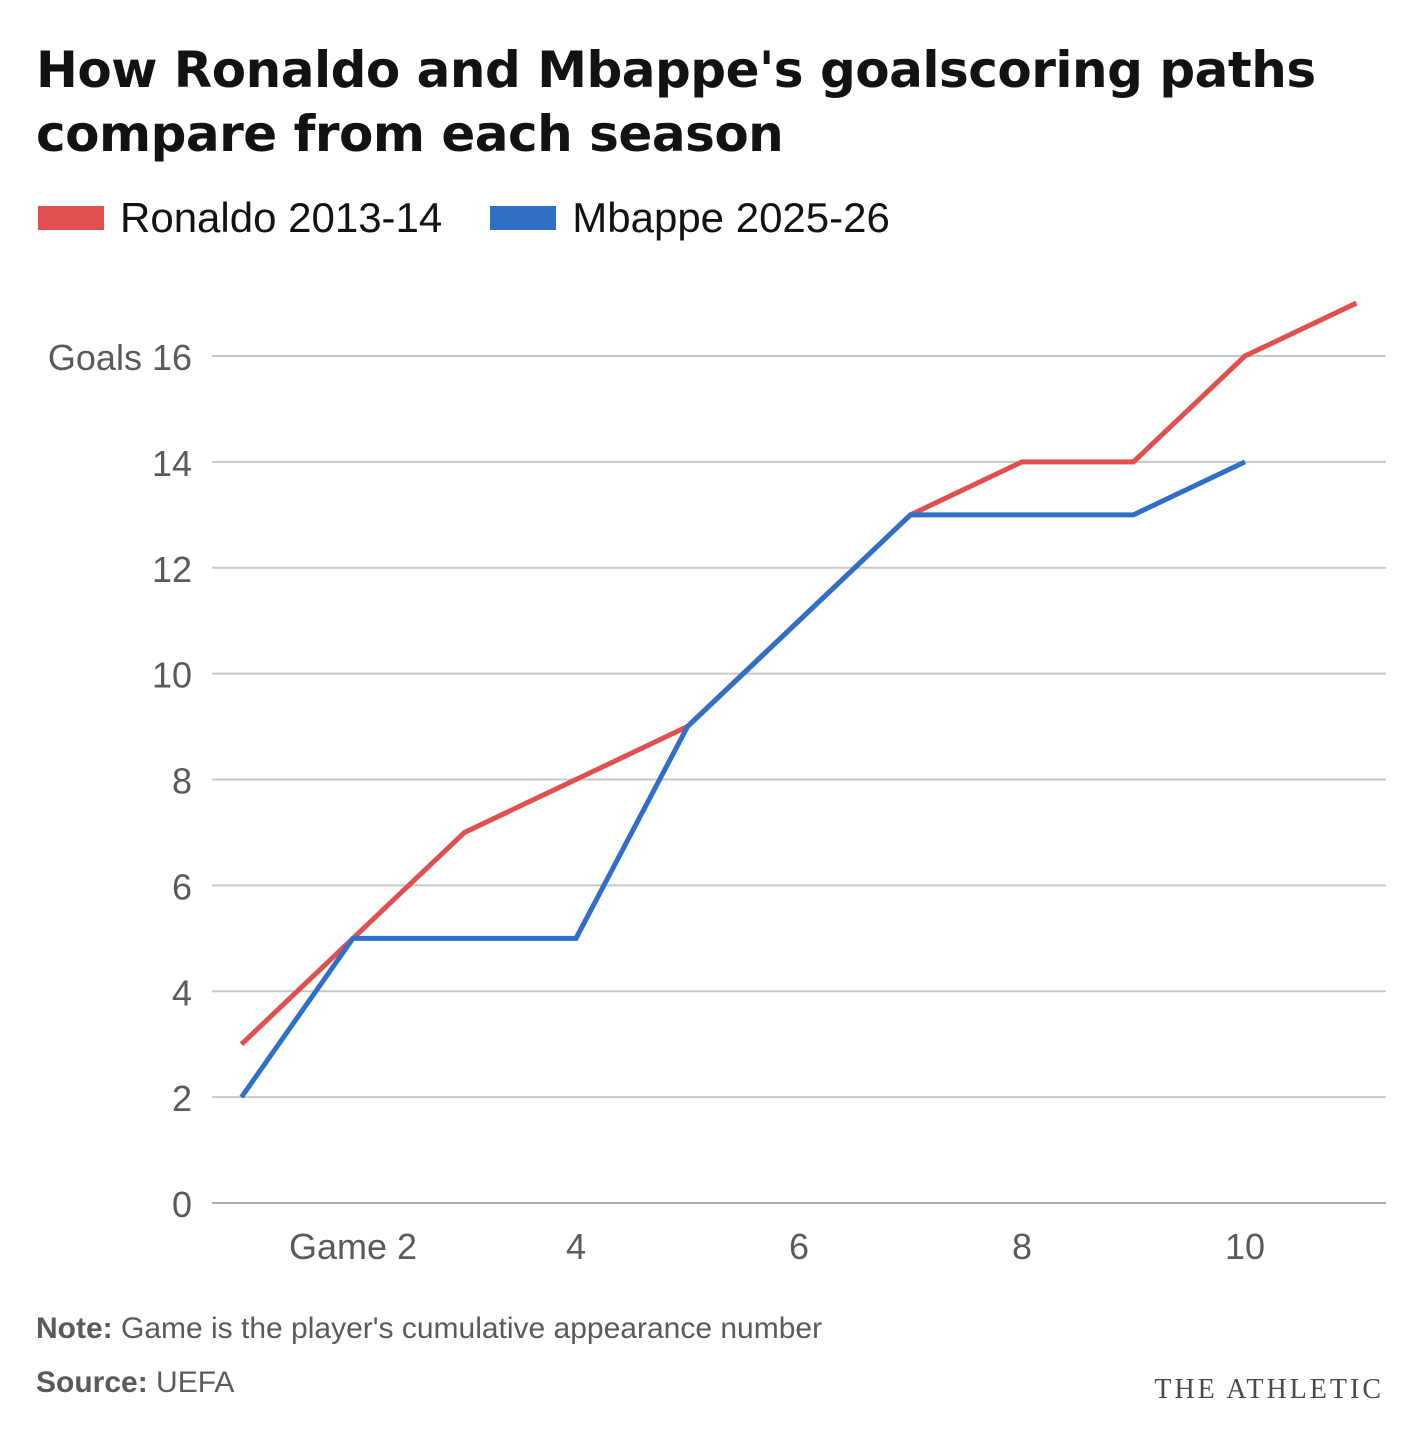  Describe the element at coordinates (1245, 1246) in the screenshot. I see `x-tick-label: 10` at that location.